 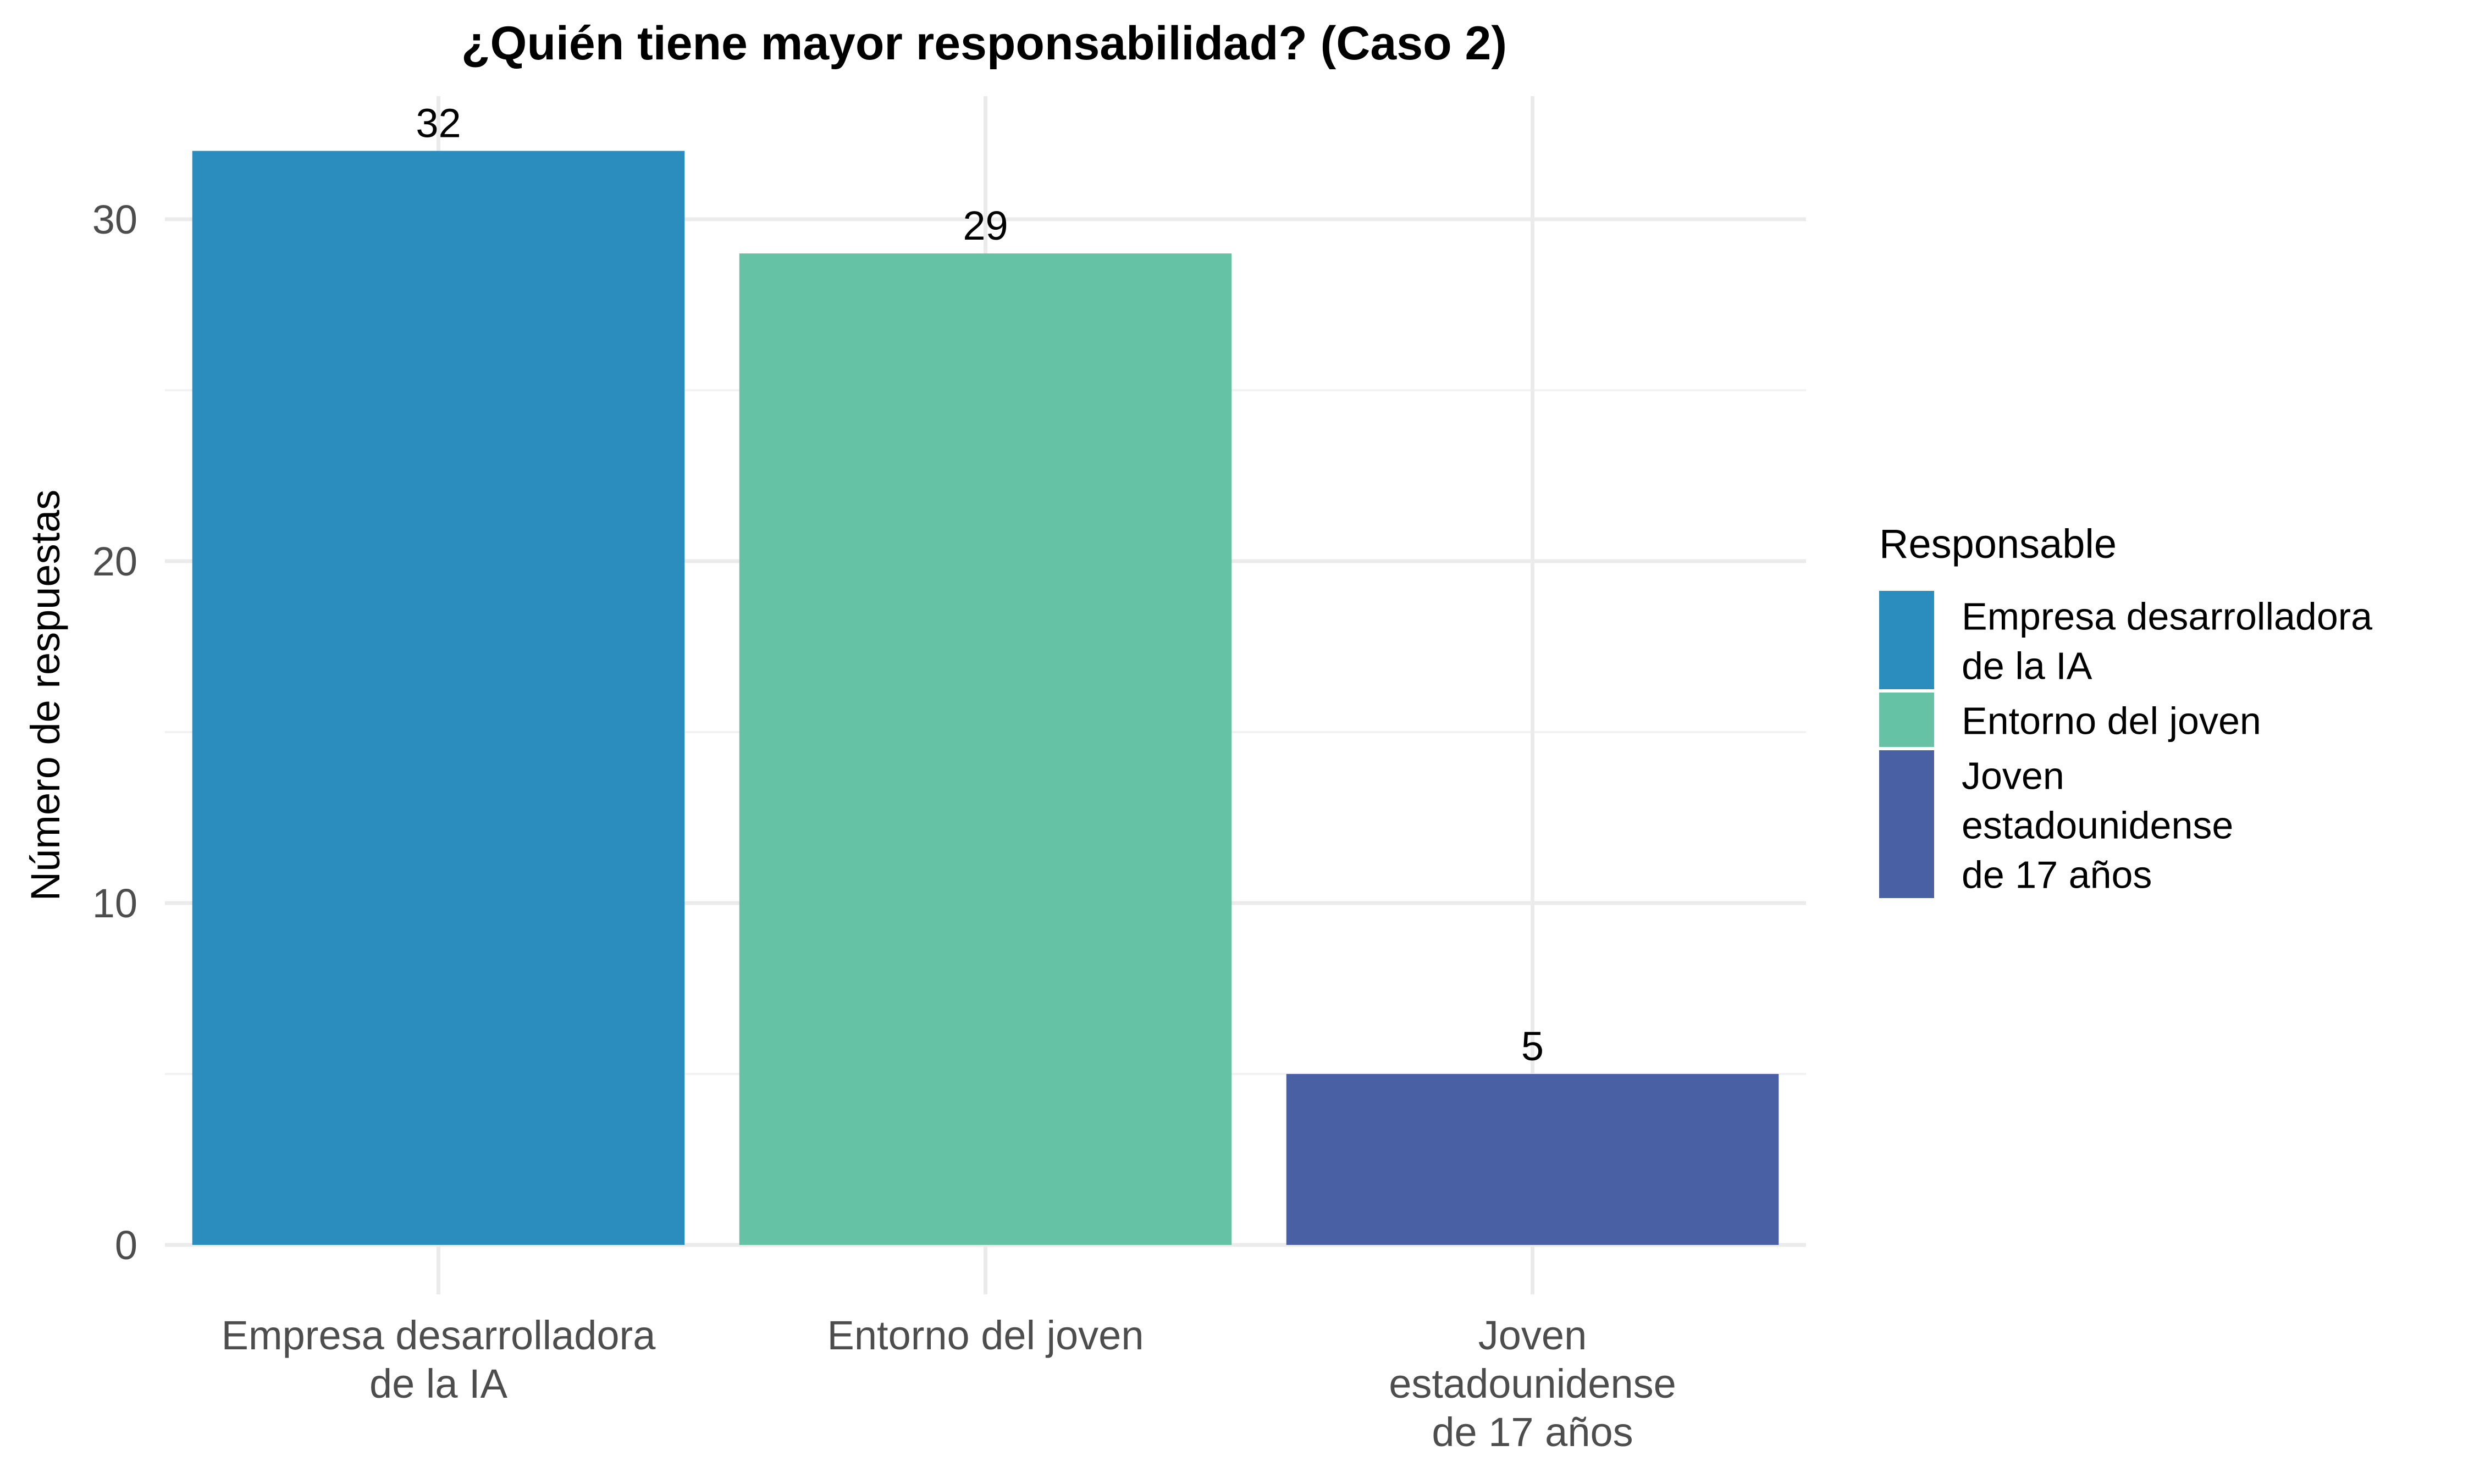 What do you see at coordinates (1533, 1335) in the screenshot?
I see `x-tick-label: Joven` at bounding box center [1533, 1335].